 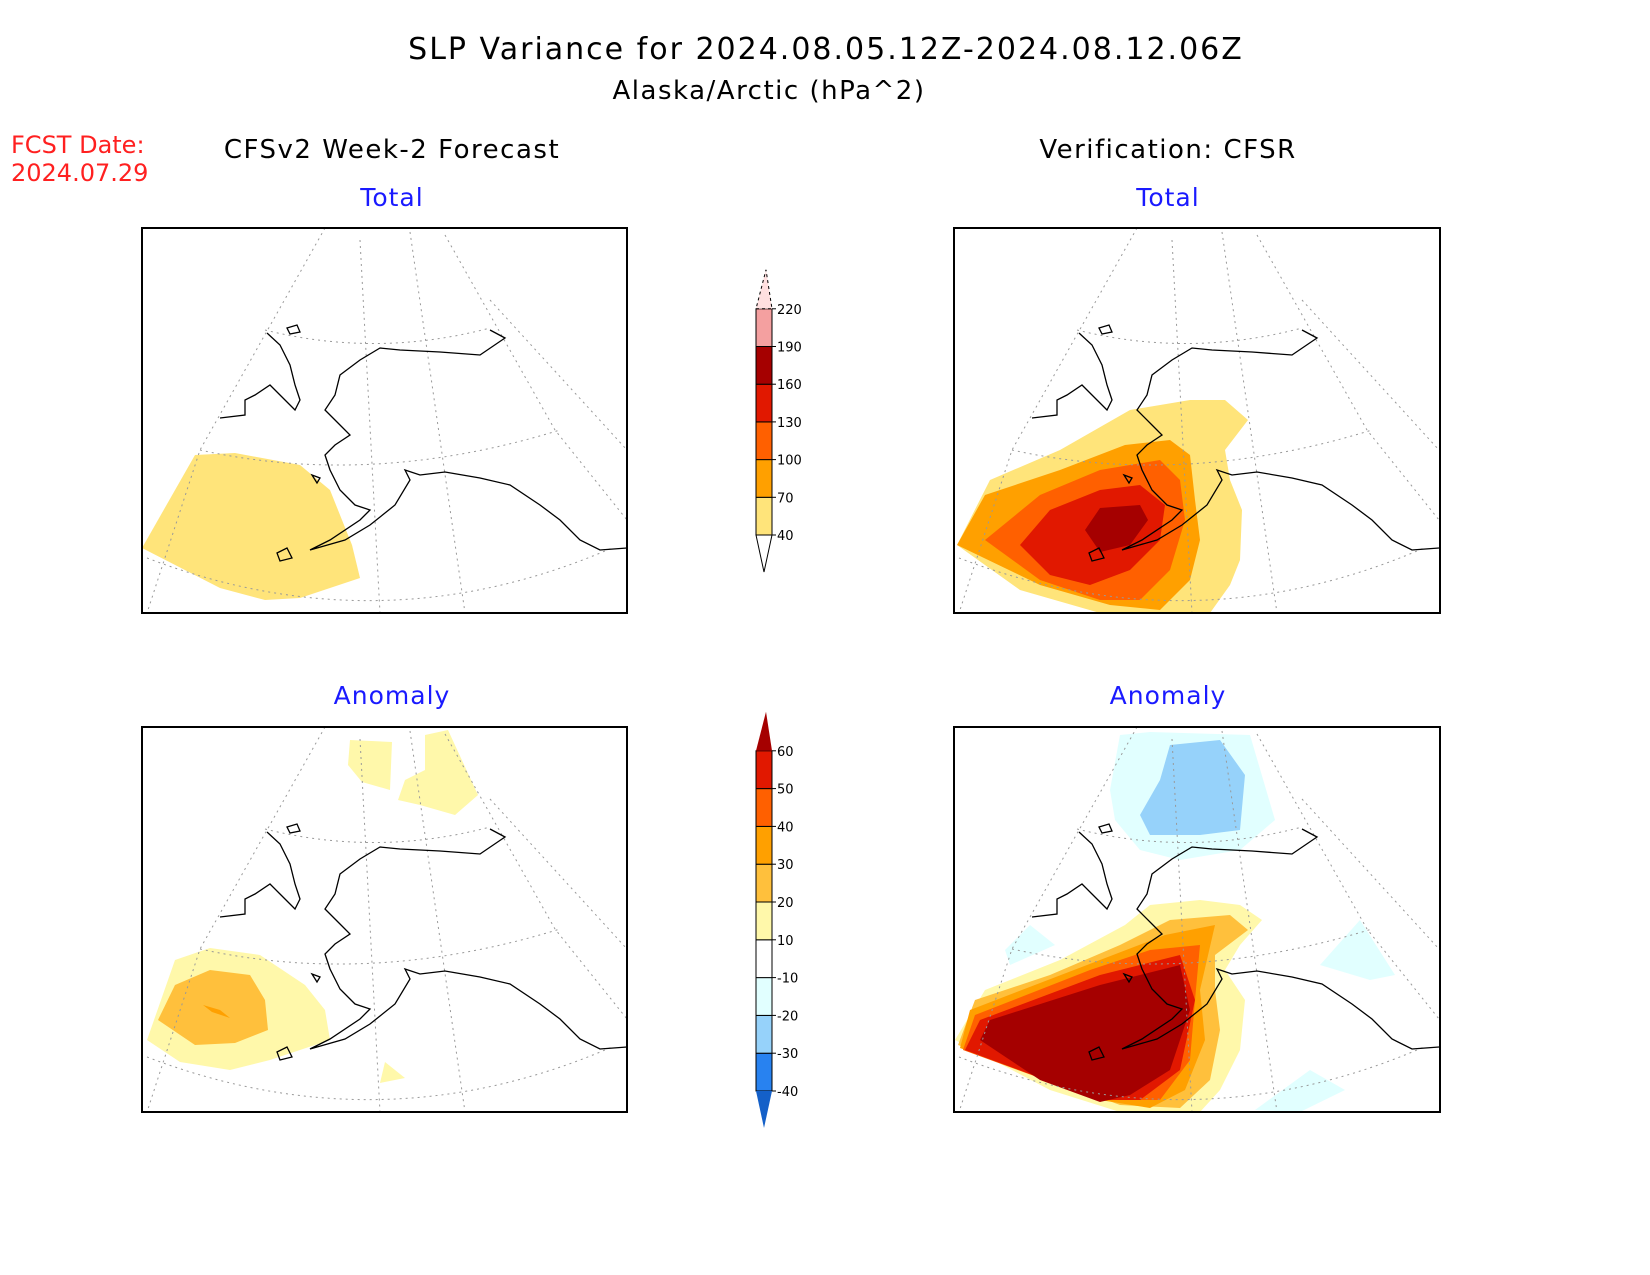 I want to click on colorbar-label: 190, so click(x=789, y=348).